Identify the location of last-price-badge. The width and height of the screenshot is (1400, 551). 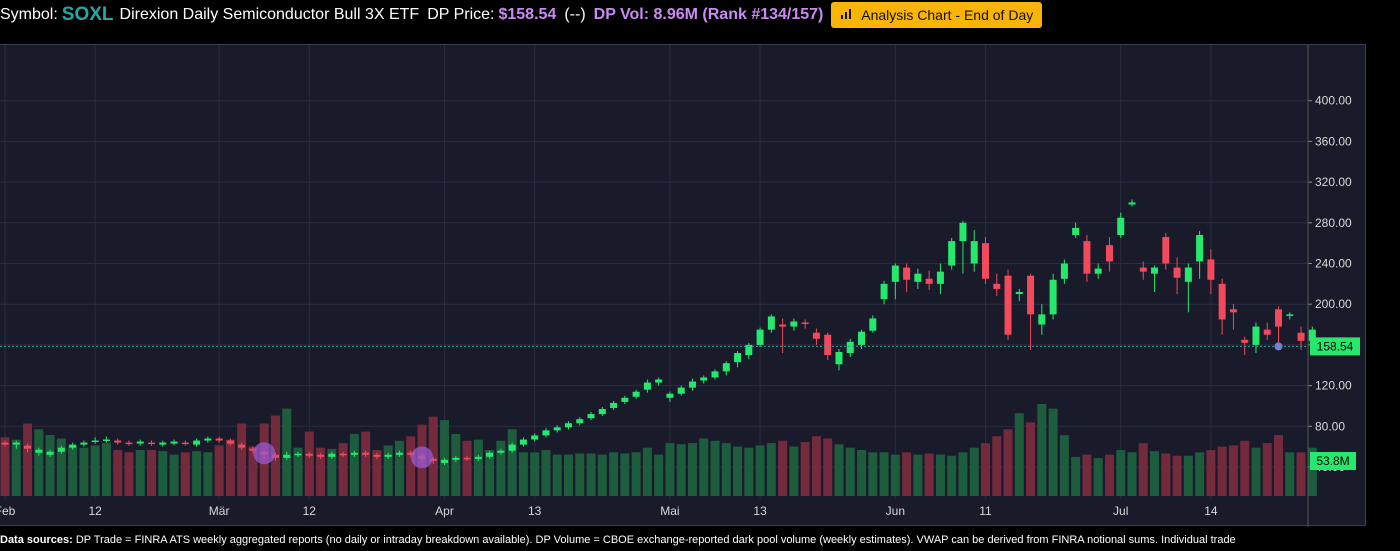
(1335, 346).